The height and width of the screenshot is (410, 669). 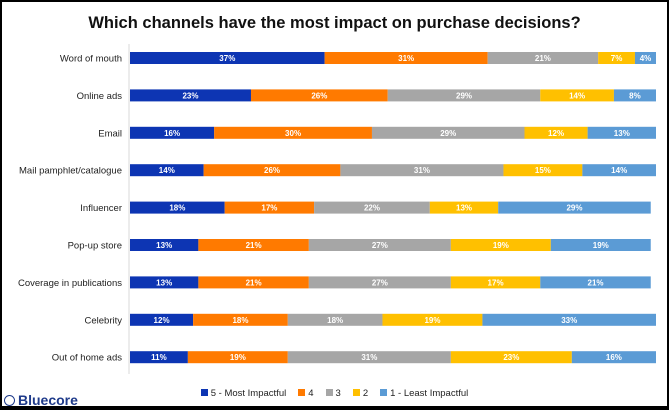 I want to click on data-label: 11%, so click(x=159, y=357).